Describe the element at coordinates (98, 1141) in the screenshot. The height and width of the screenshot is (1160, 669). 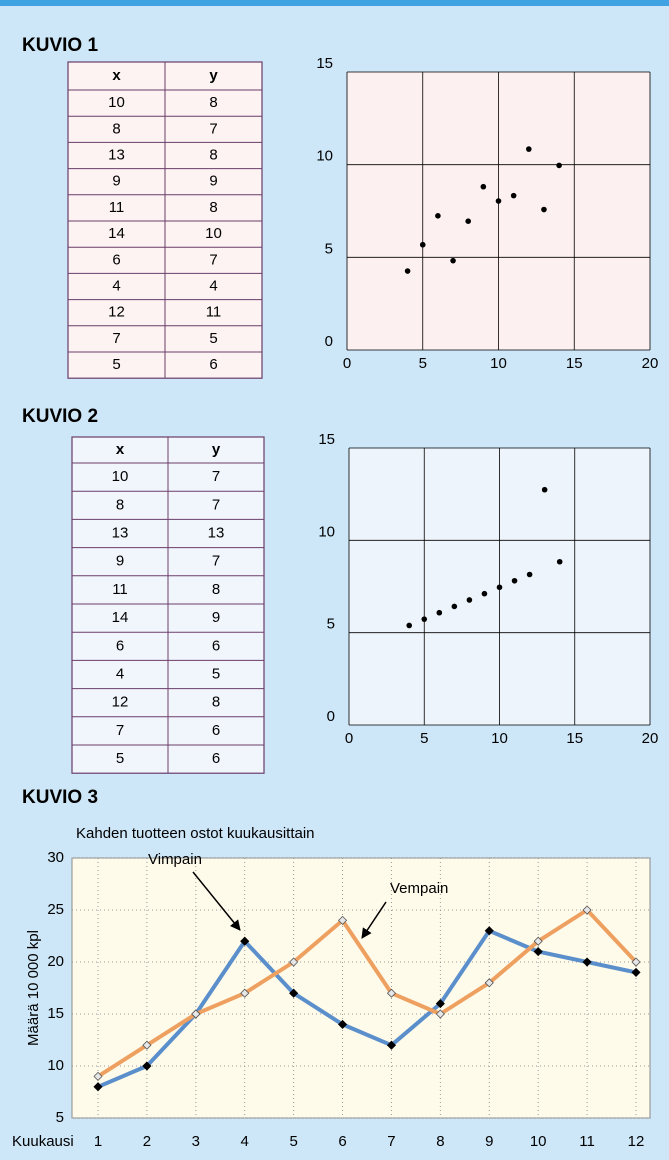
I see `x-tick-label: 1` at that location.